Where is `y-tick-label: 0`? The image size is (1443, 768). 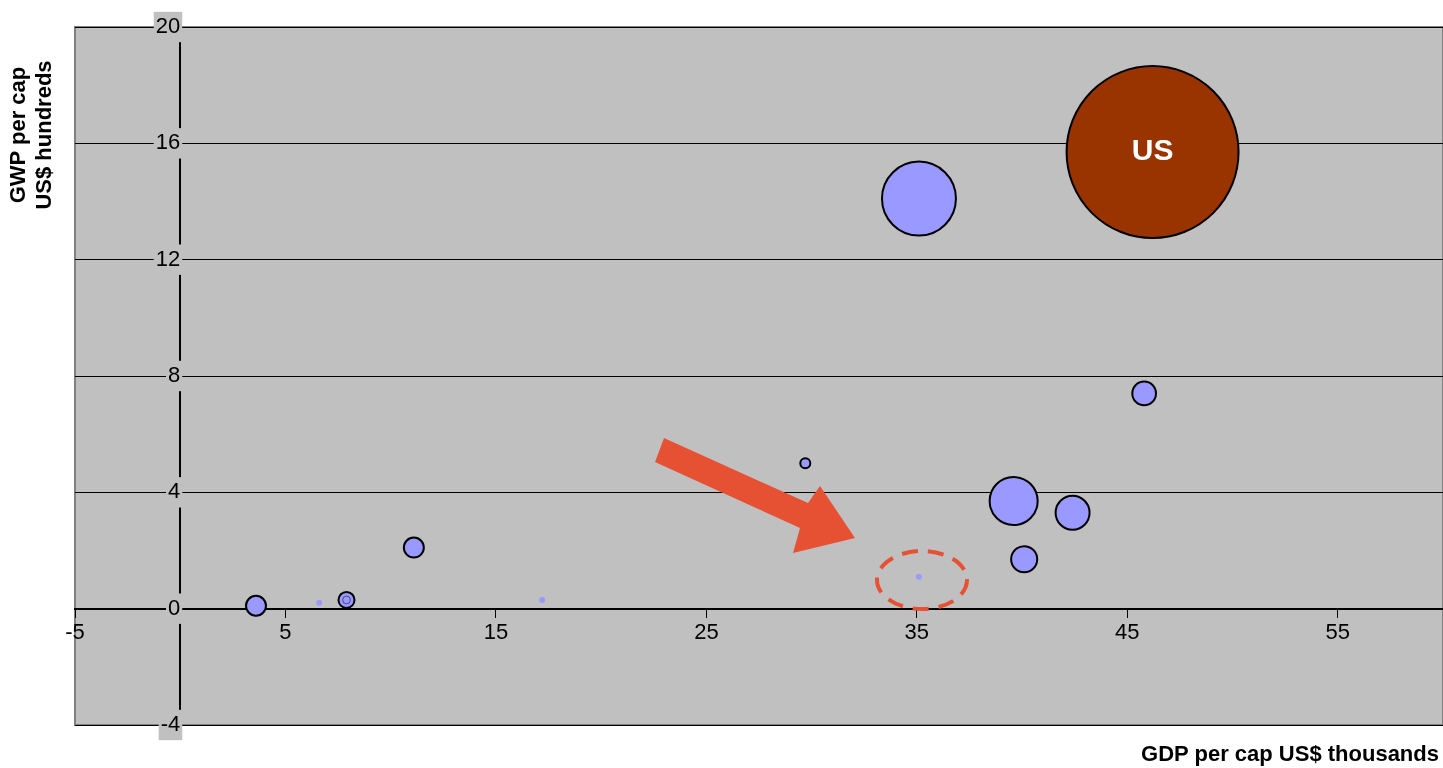 y-tick-label: 0 is located at coordinates (174, 607).